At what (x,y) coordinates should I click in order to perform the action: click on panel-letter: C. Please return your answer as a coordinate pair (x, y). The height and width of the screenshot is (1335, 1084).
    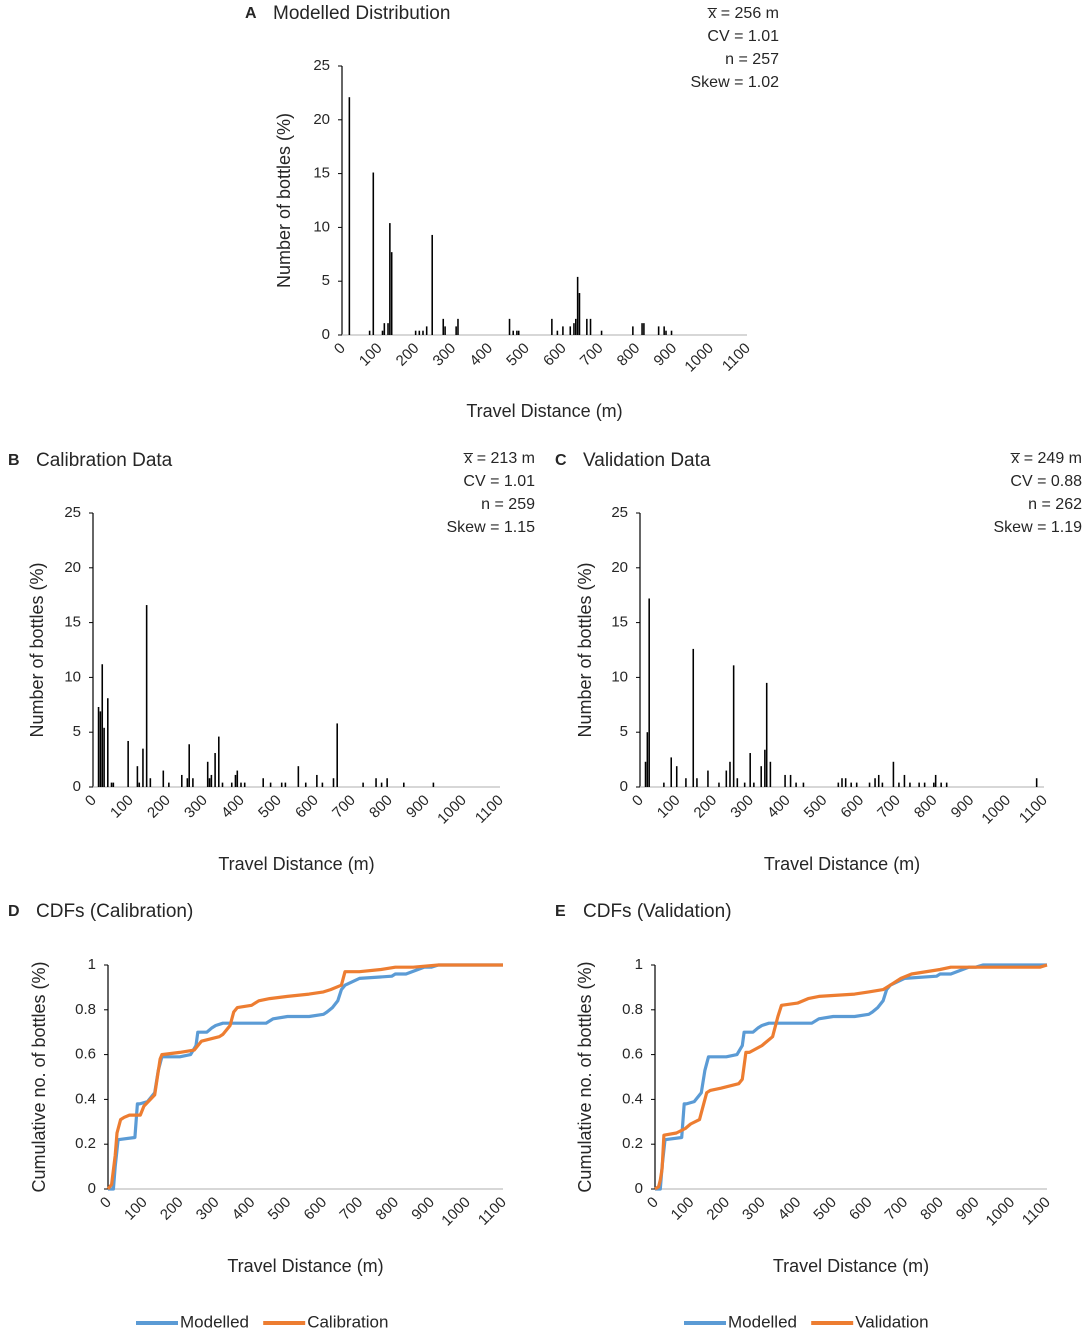
    Looking at the image, I should click on (561, 460).